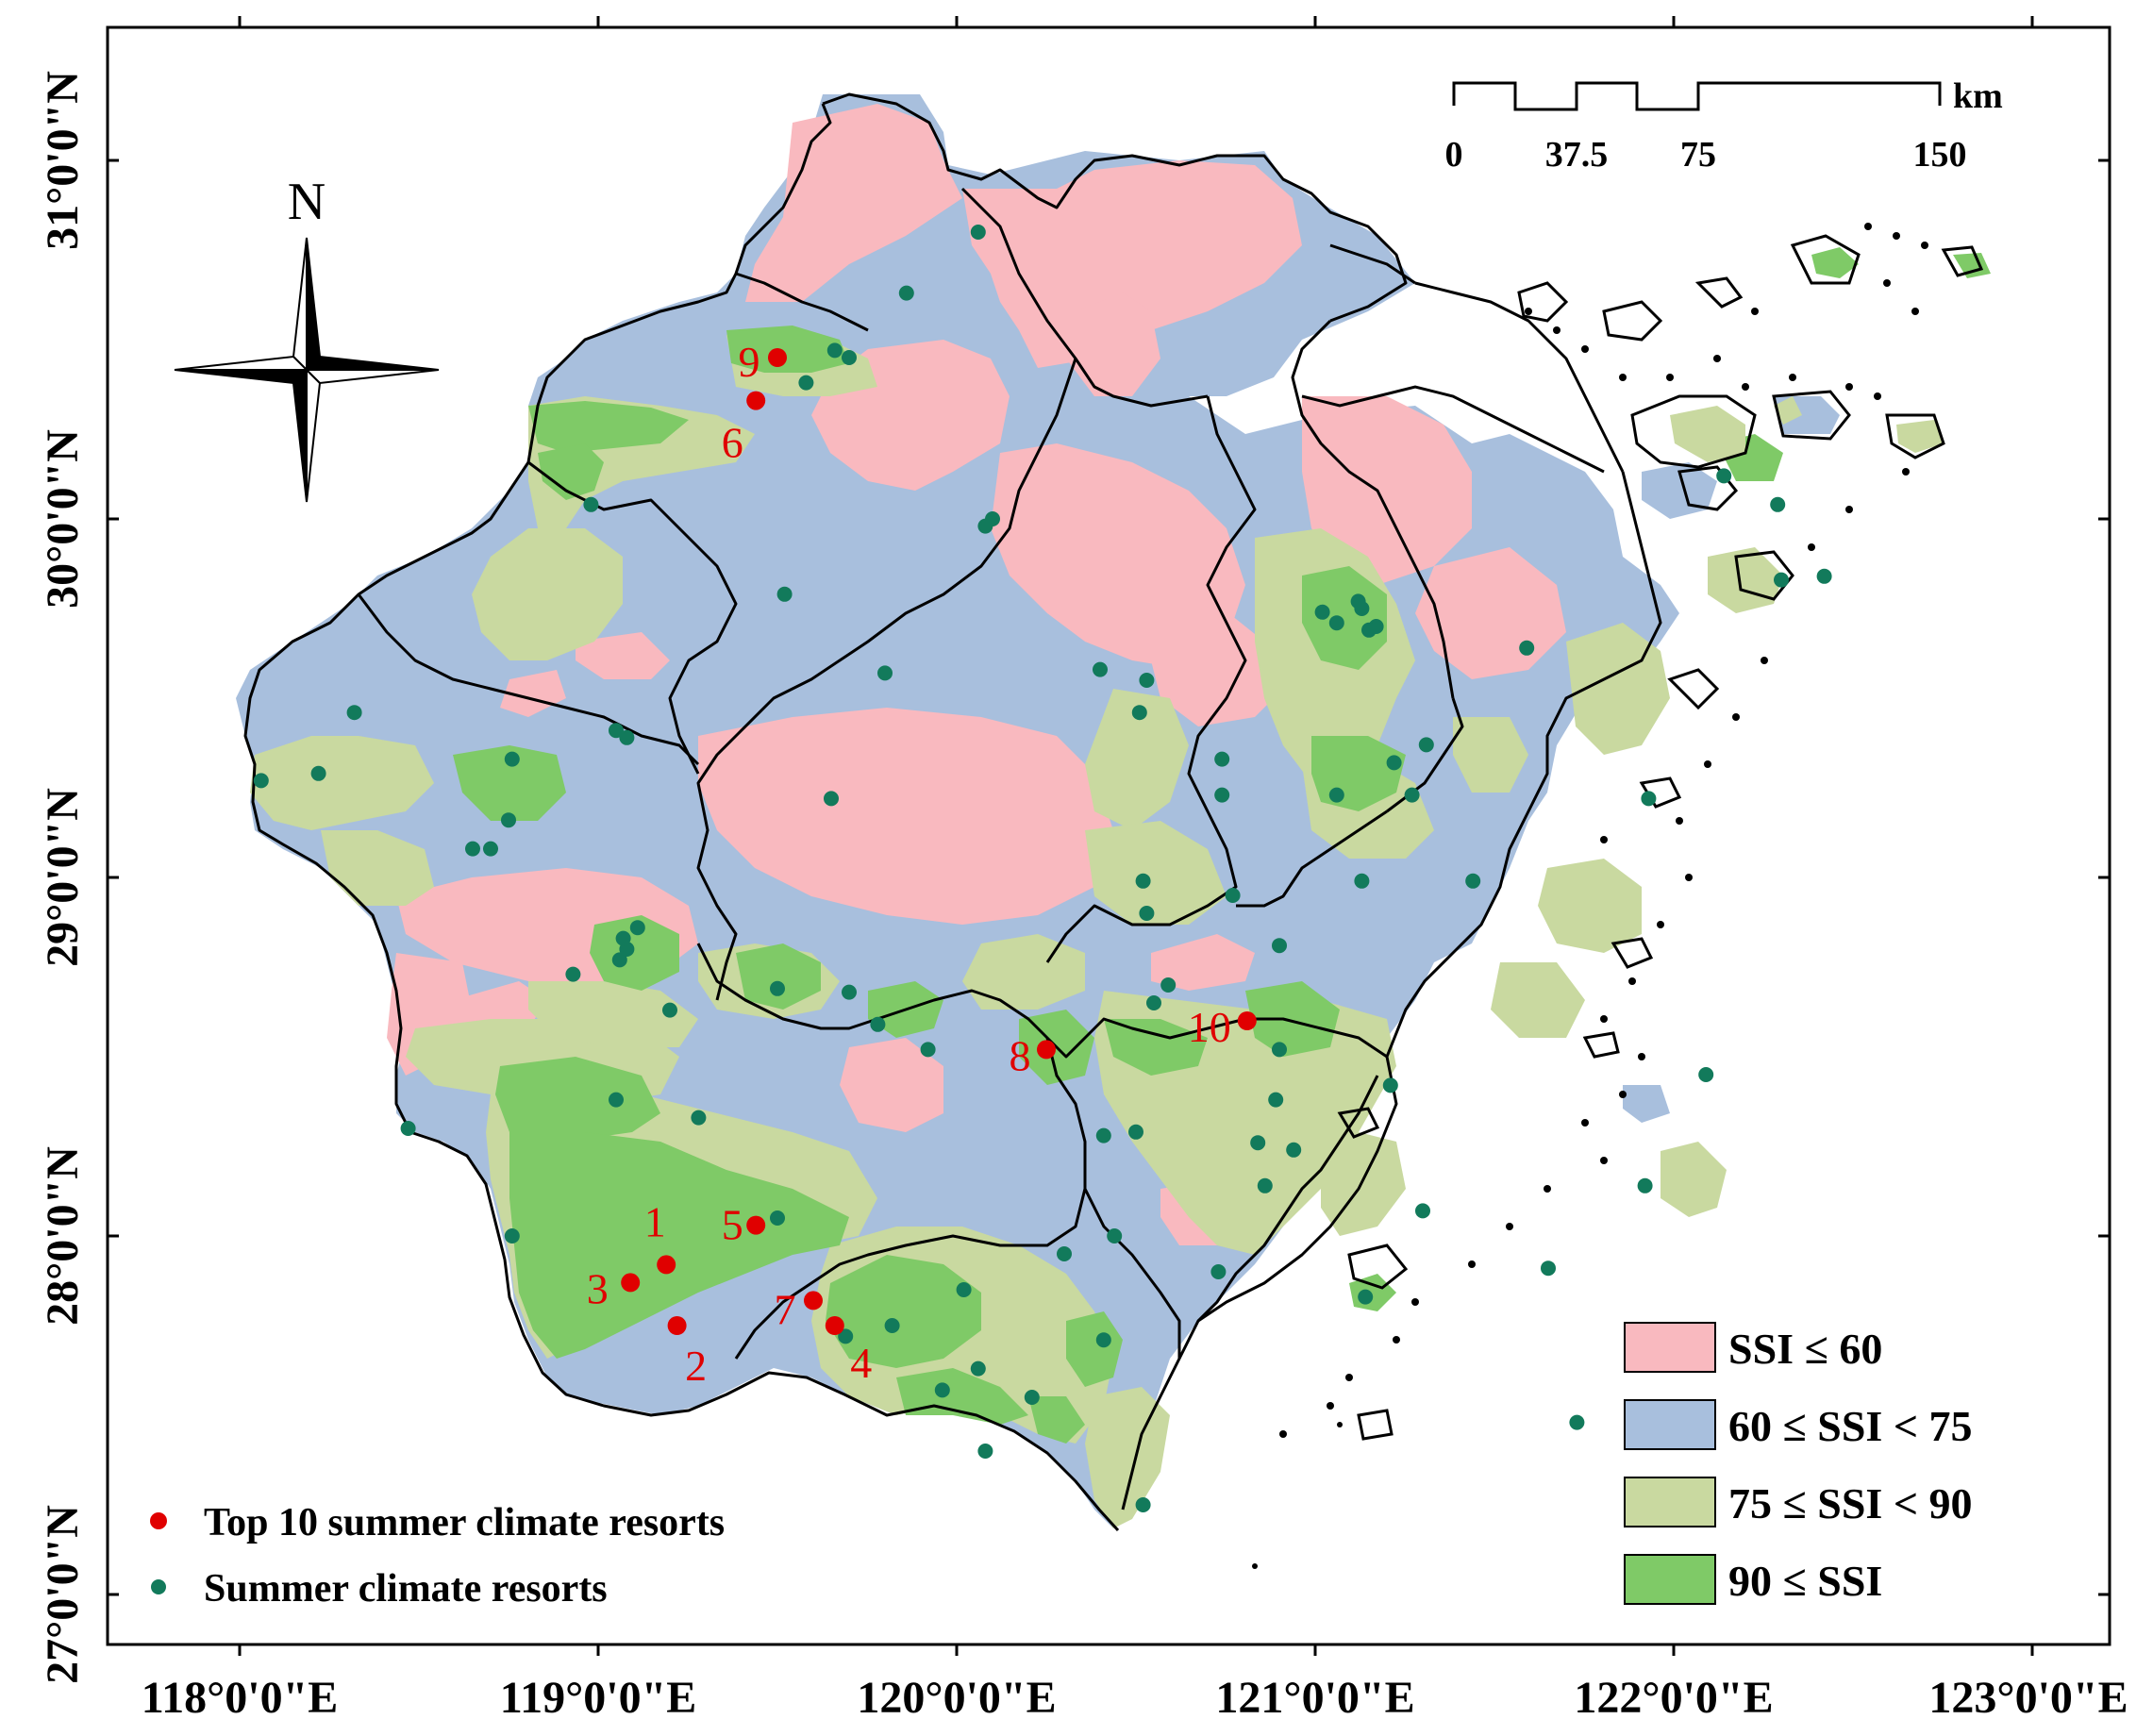 The width and height of the screenshot is (2153, 1736). Describe the element at coordinates (63, 1236) in the screenshot. I see `latitude-label: 28°0'0"N` at that location.